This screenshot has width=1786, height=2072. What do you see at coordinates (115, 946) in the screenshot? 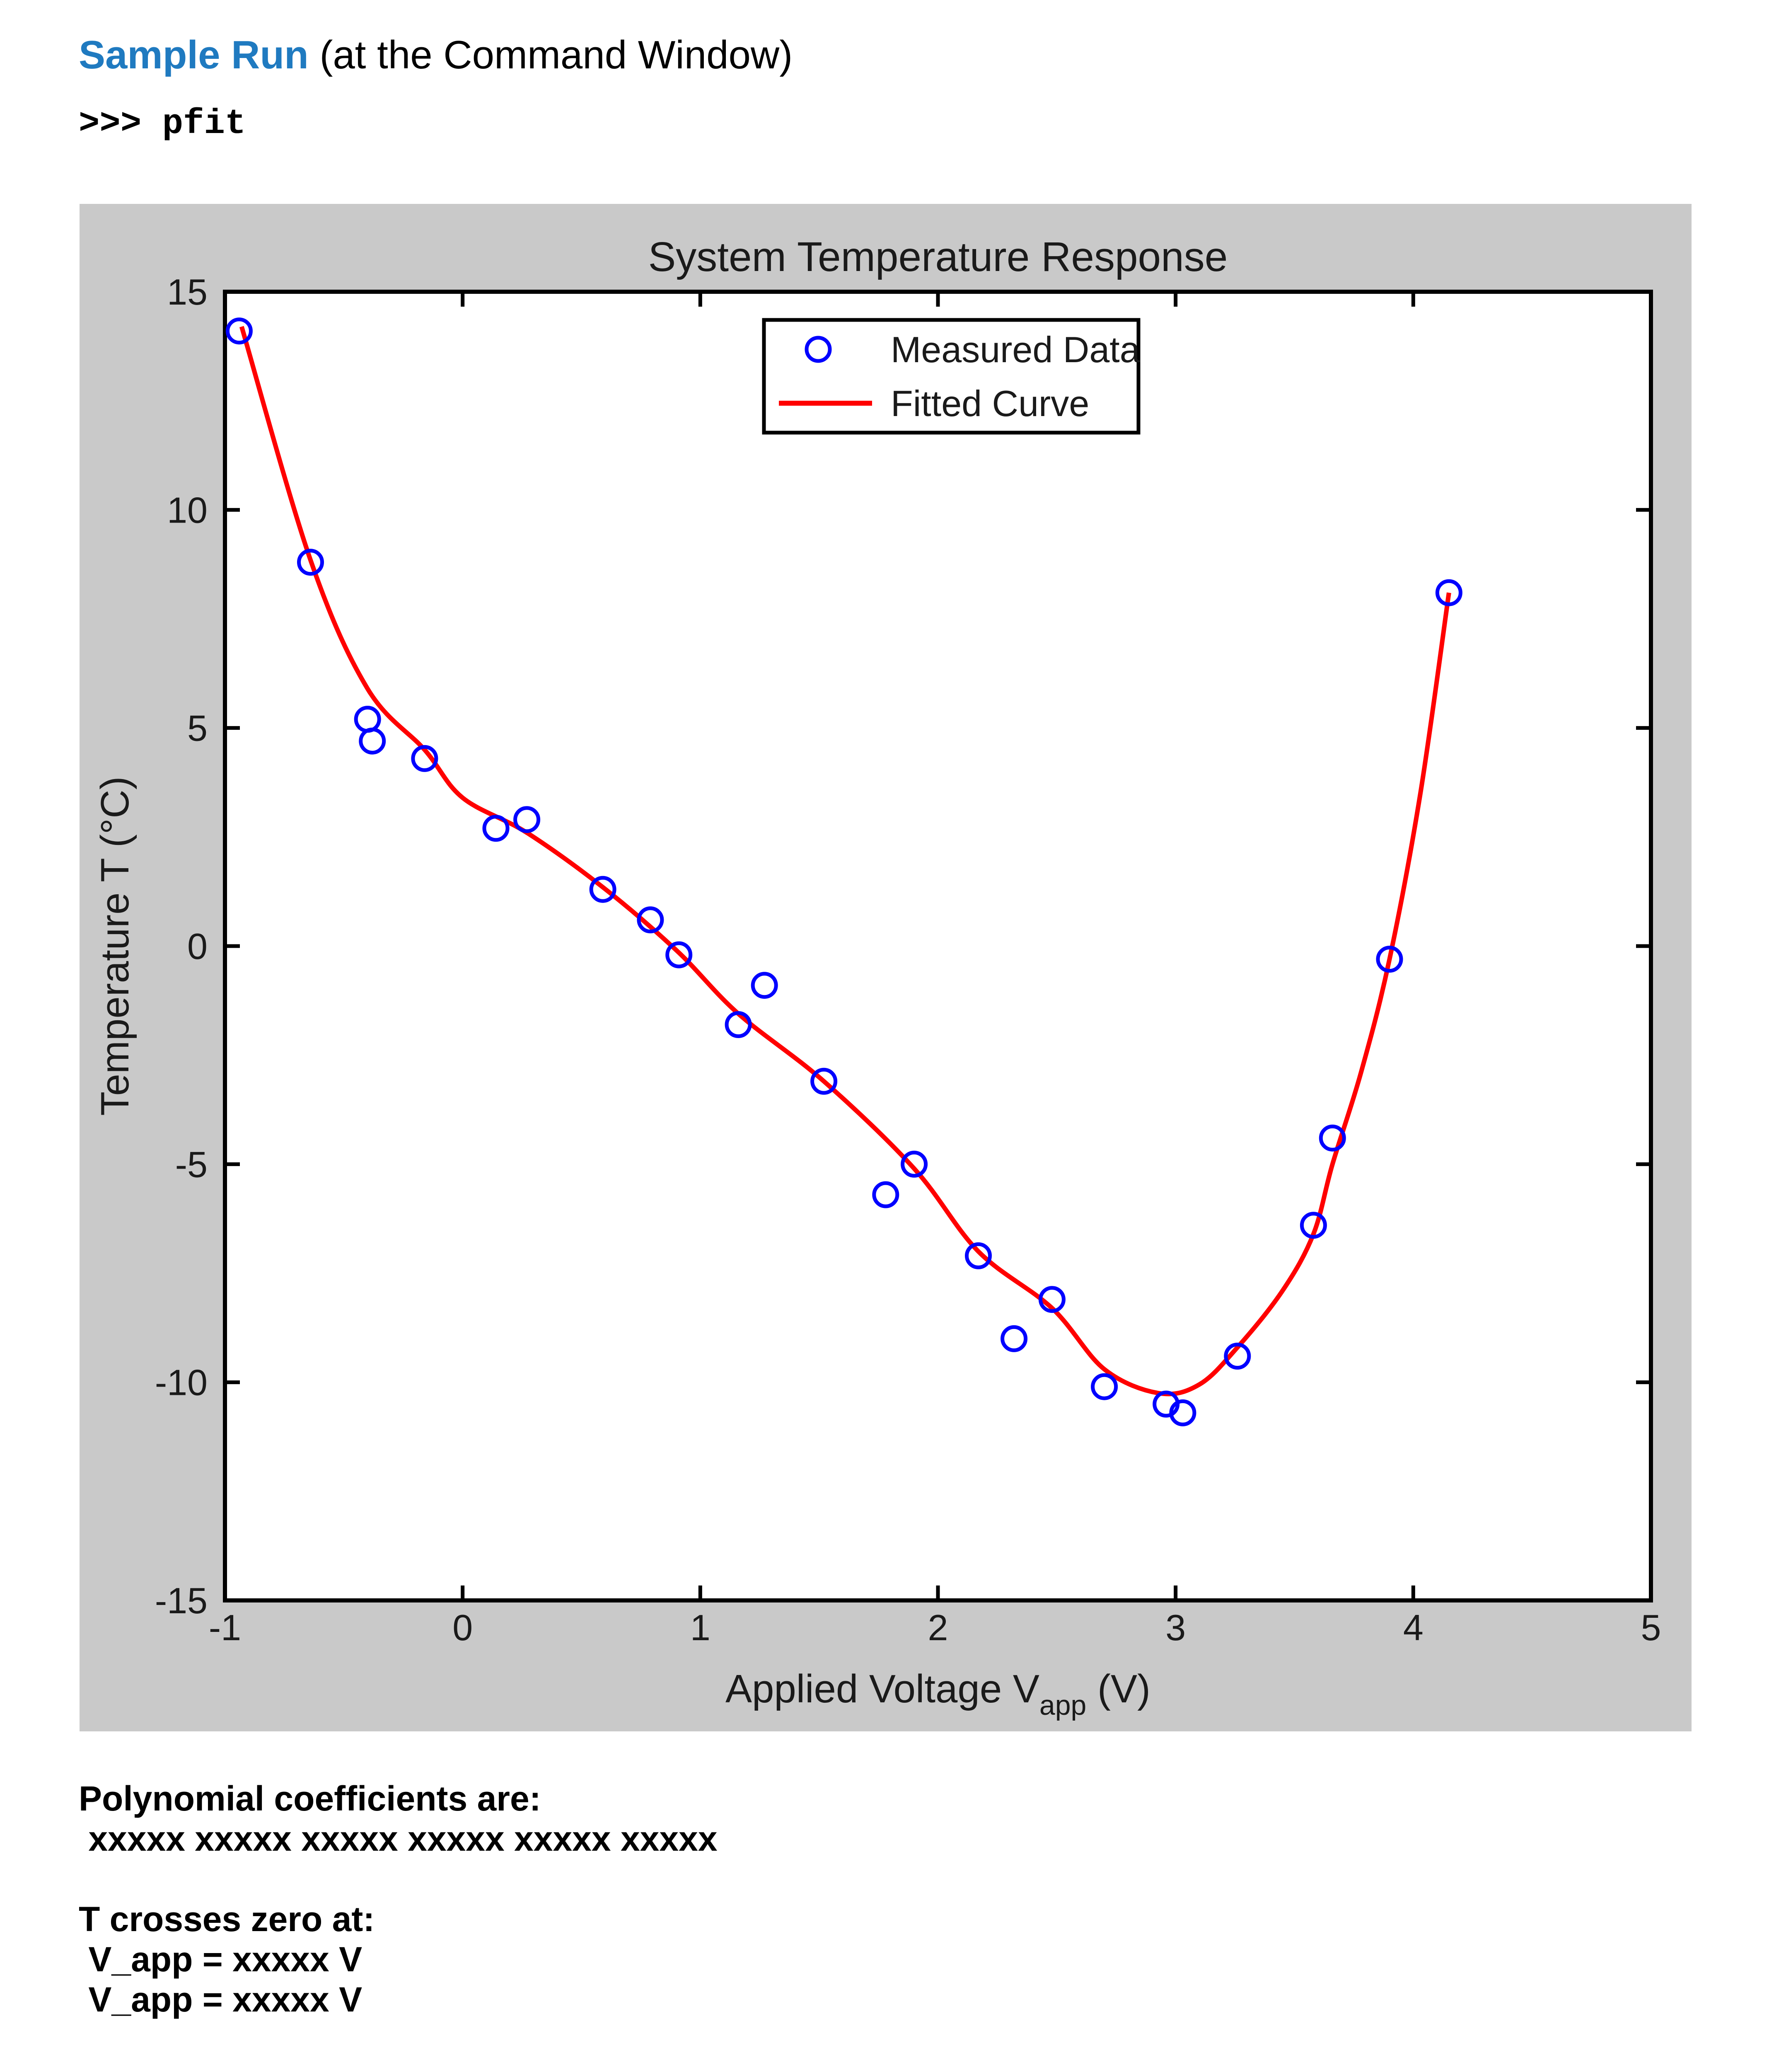
I see `y-axis-label: Temperature T (°C)` at bounding box center [115, 946].